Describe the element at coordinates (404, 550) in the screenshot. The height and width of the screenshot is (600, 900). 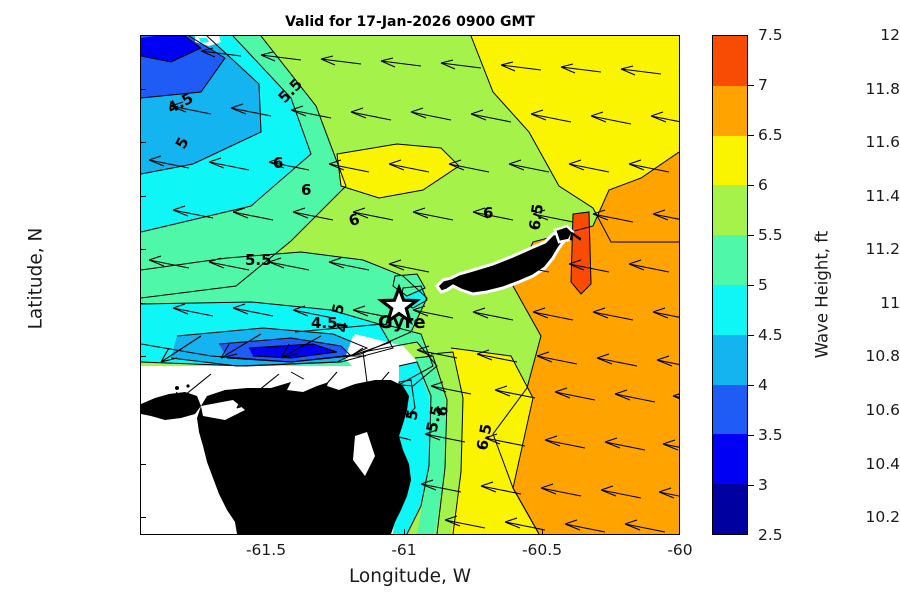
I see `x-tick-label: -61` at that location.